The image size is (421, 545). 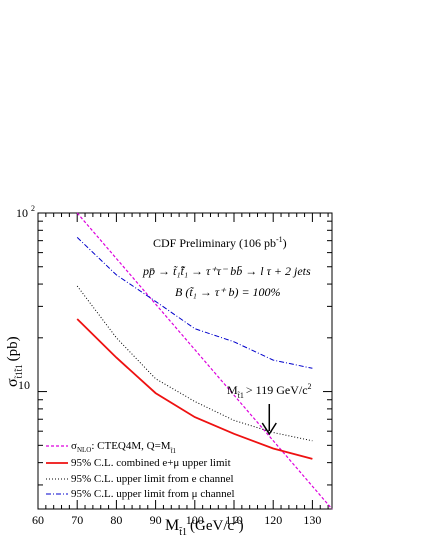 What do you see at coordinates (269, 429) in the screenshot?
I see `limit-arrow-head` at bounding box center [269, 429].